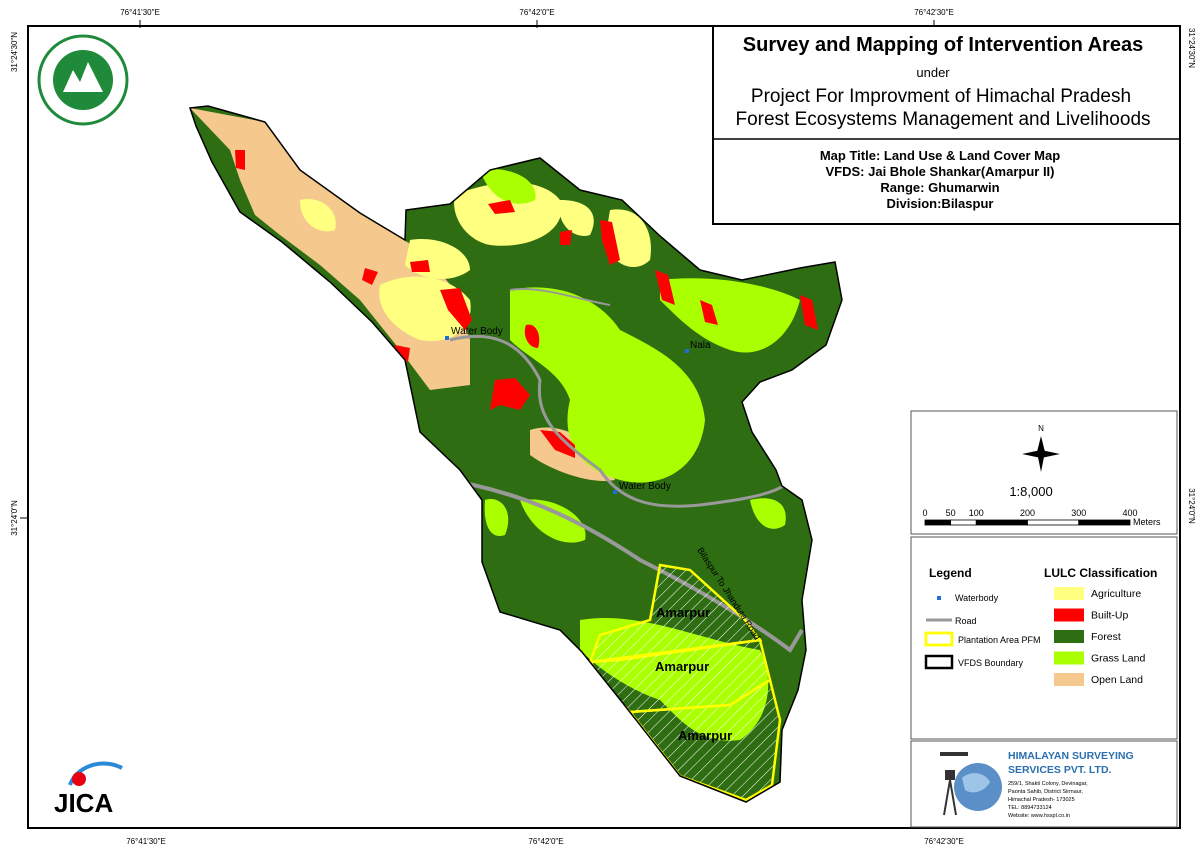 This screenshot has width=1200, height=848. What do you see at coordinates (1041, 428) in the screenshot?
I see `north-label: N` at bounding box center [1041, 428].